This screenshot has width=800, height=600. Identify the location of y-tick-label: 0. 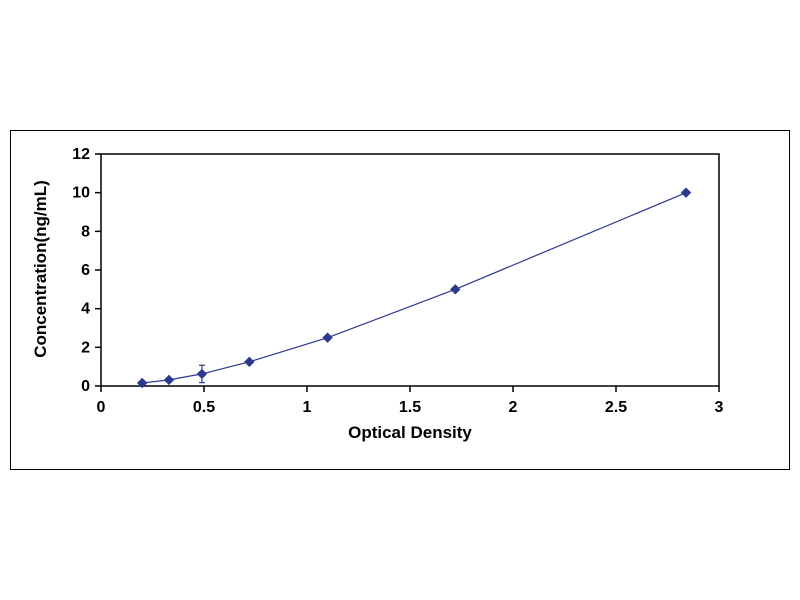
(85, 386).